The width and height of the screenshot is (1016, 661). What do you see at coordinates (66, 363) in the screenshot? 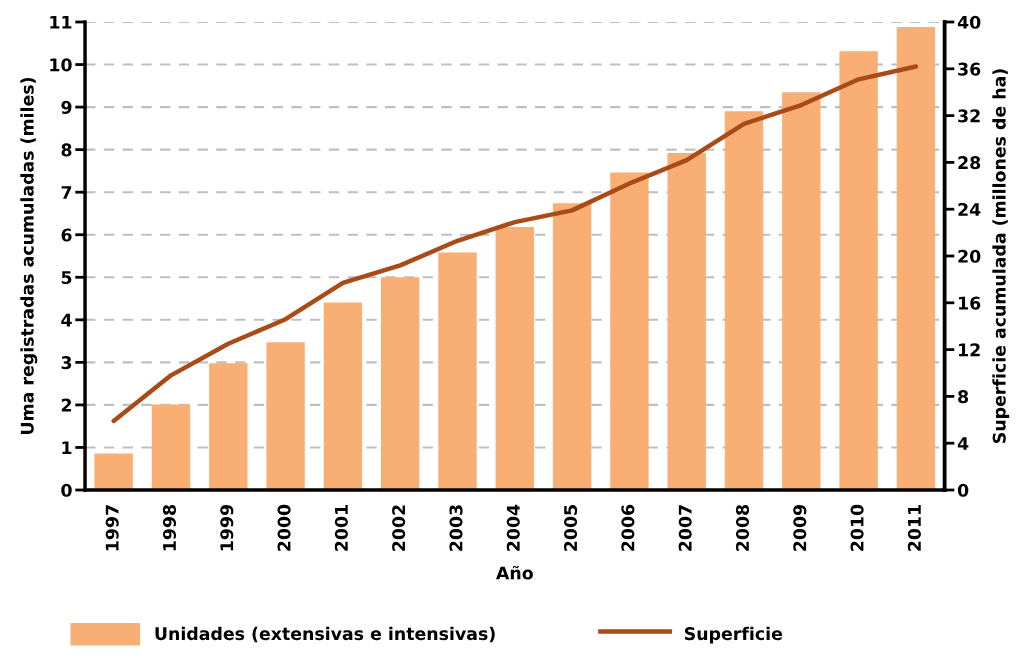
I see `y-tick-label: 3` at bounding box center [66, 363].